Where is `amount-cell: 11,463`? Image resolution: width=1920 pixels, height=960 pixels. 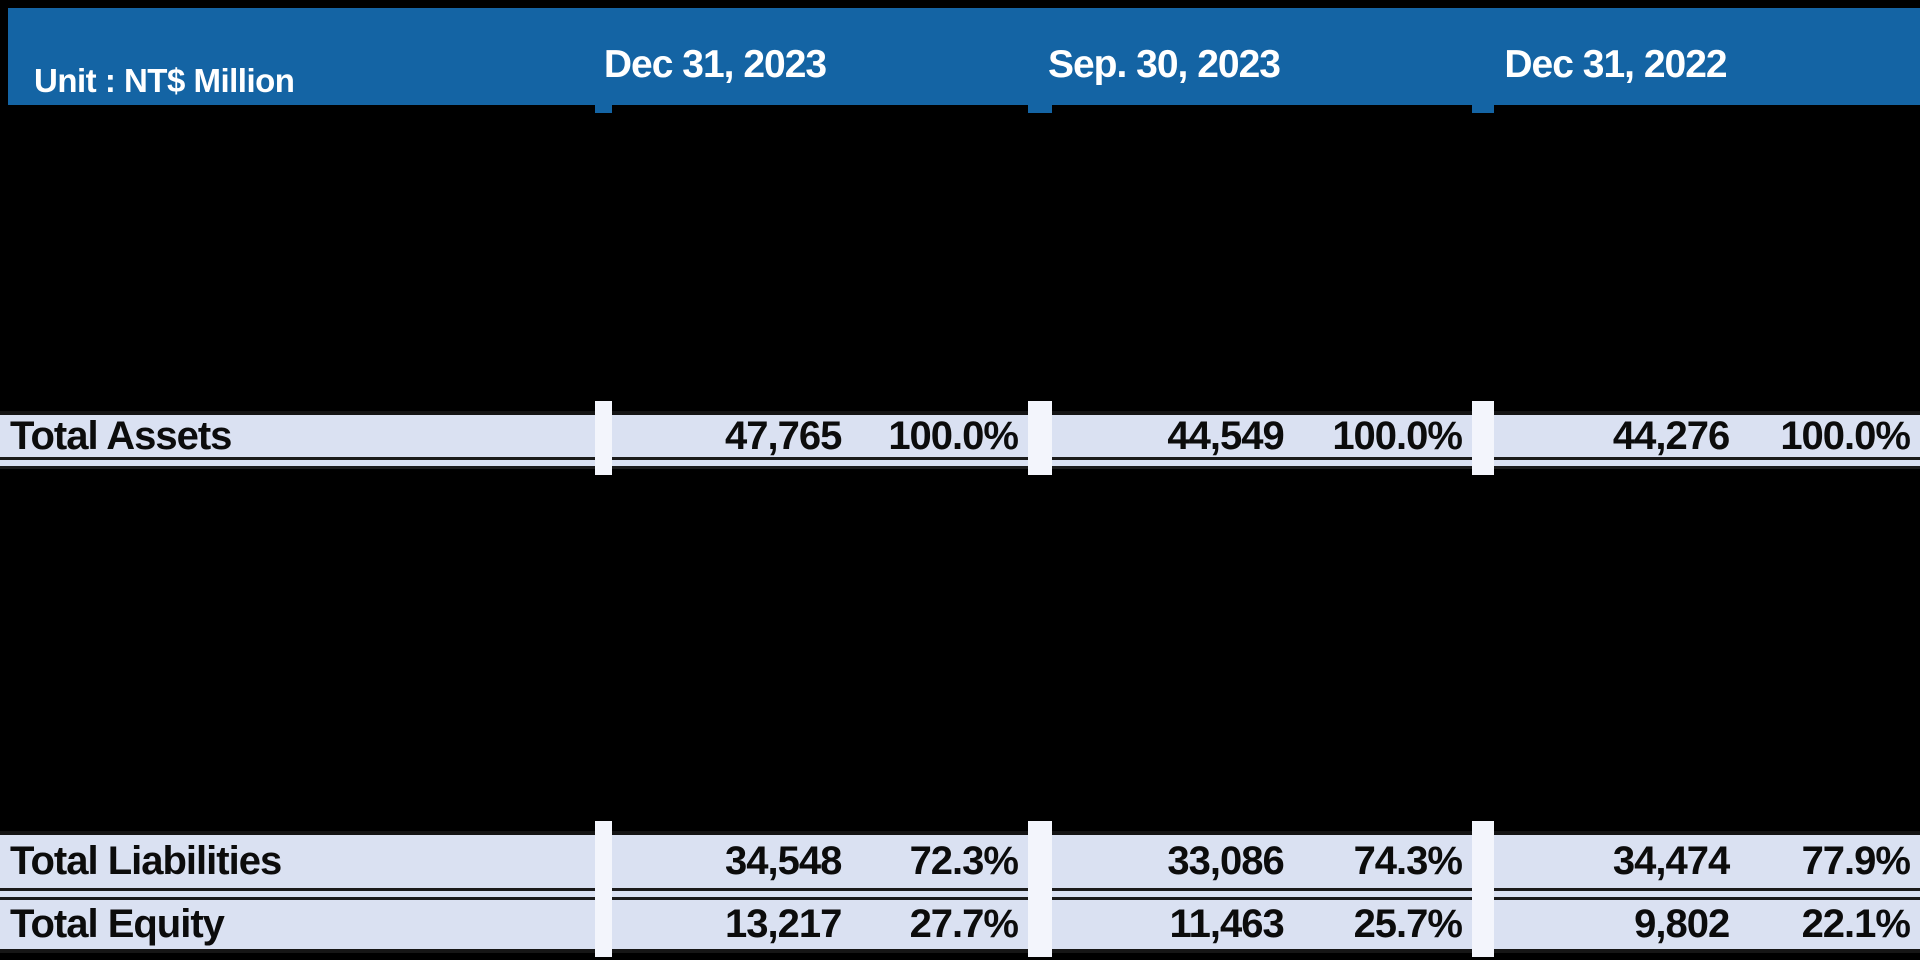
amount-cell: 11,463 is located at coordinates (1227, 924).